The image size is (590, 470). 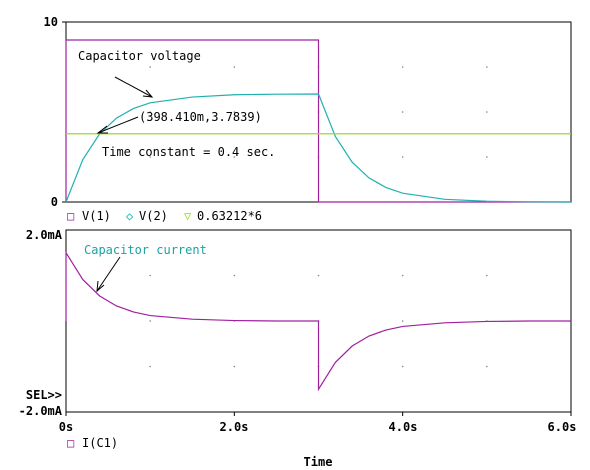 I want to click on annotation-time-constant: Time constant = 0.4 sec., so click(x=188, y=152).